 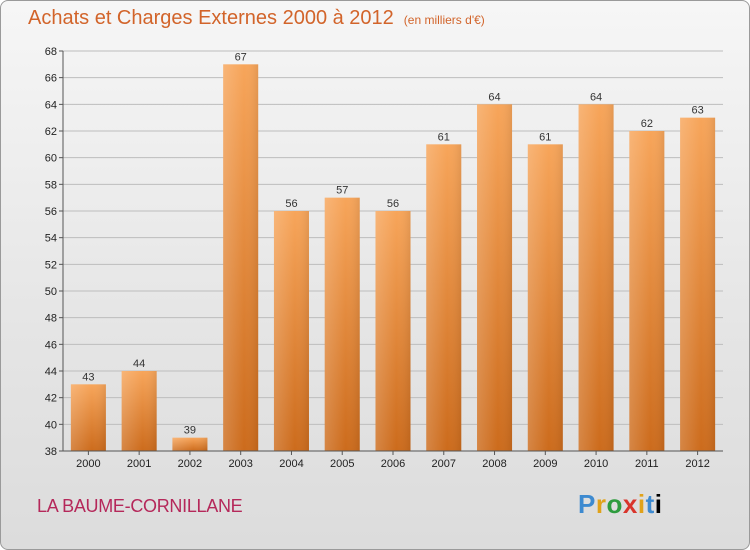 What do you see at coordinates (697, 464) in the screenshot?
I see `x-tick-label: 2012` at bounding box center [697, 464].